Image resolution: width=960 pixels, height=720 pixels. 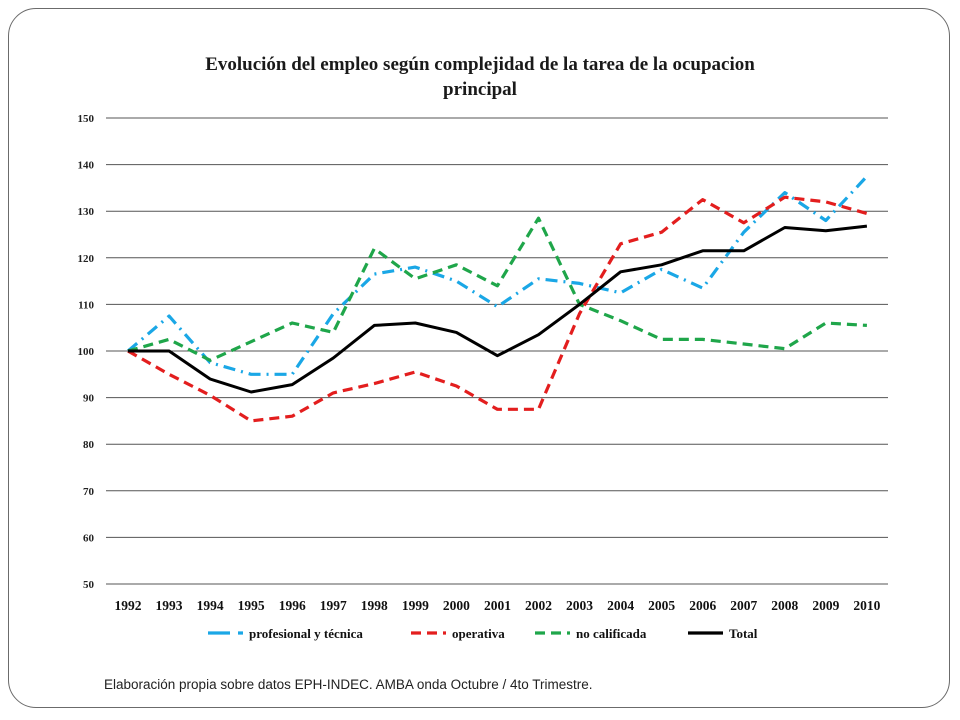 What do you see at coordinates (86, 166) in the screenshot?
I see `y-tick-label: 140` at bounding box center [86, 166].